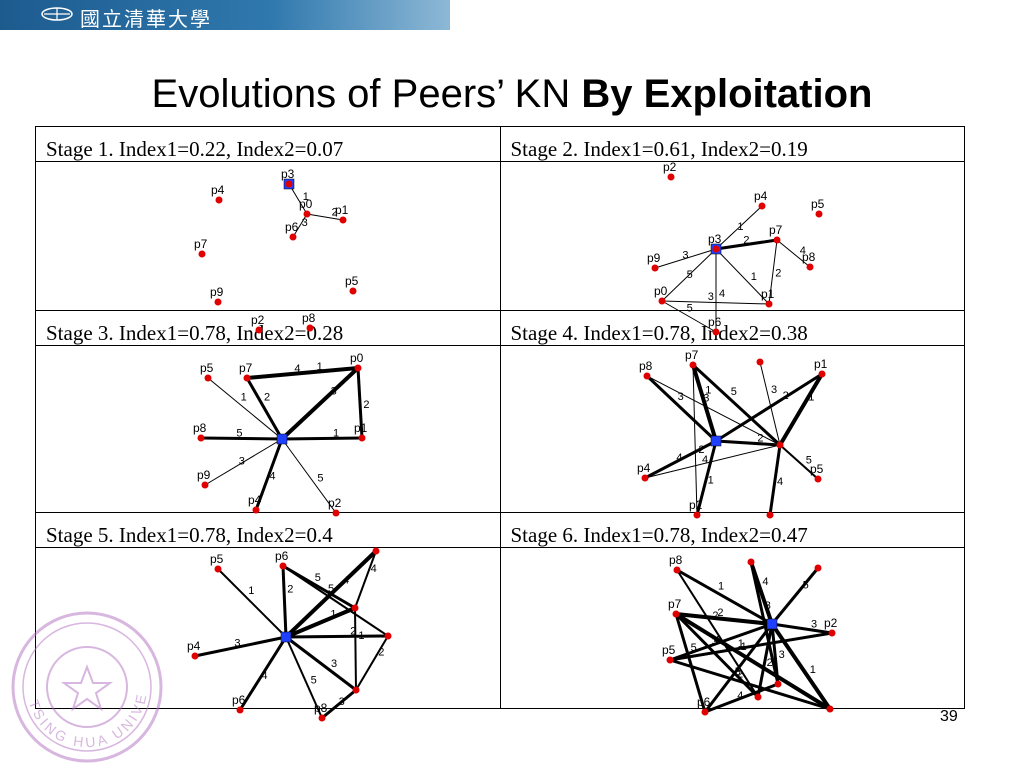 Image resolution: width=1024 pixels, height=768 pixels. What do you see at coordinates (268, 429) in the screenshot?
I see `stage-3-graph-cell` at bounding box center [268, 429].